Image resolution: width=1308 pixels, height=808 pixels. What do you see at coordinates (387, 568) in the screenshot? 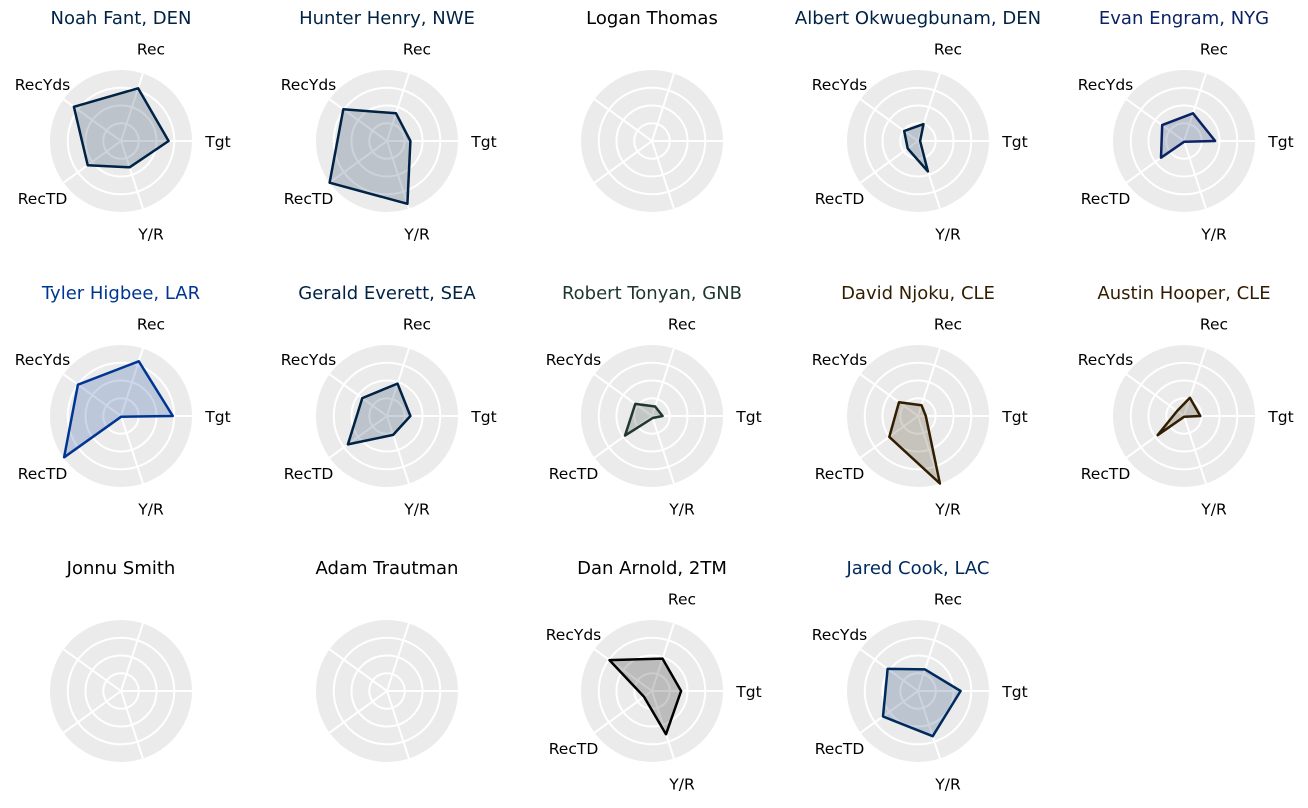
I see `chart-title: Adam Trautman` at bounding box center [387, 568].